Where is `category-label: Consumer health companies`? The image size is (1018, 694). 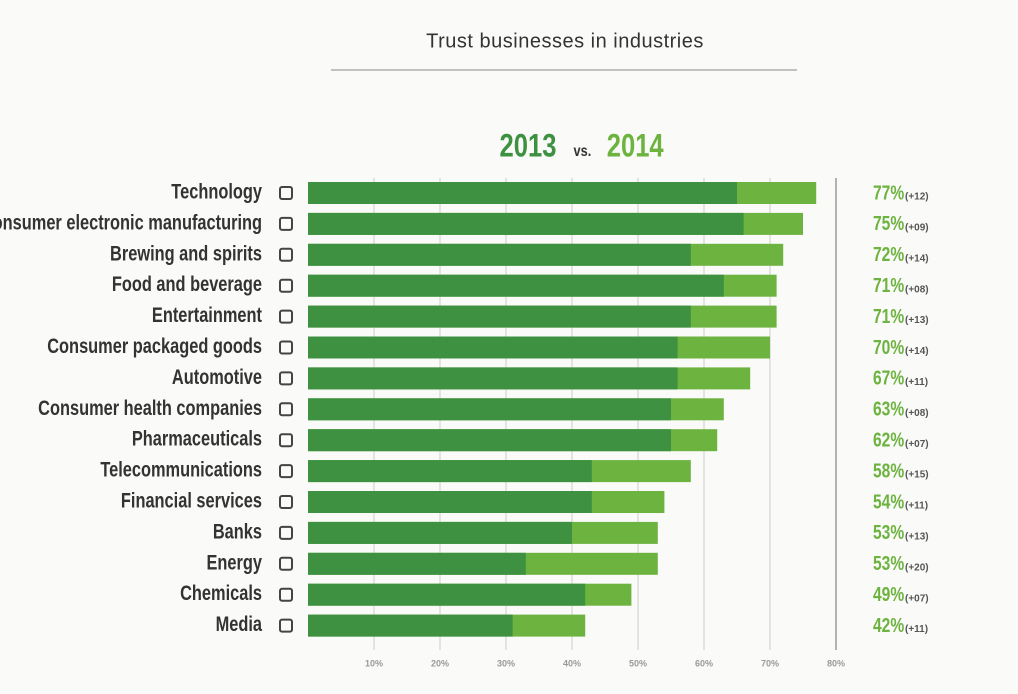 category-label: Consumer health companies is located at coordinates (150, 407).